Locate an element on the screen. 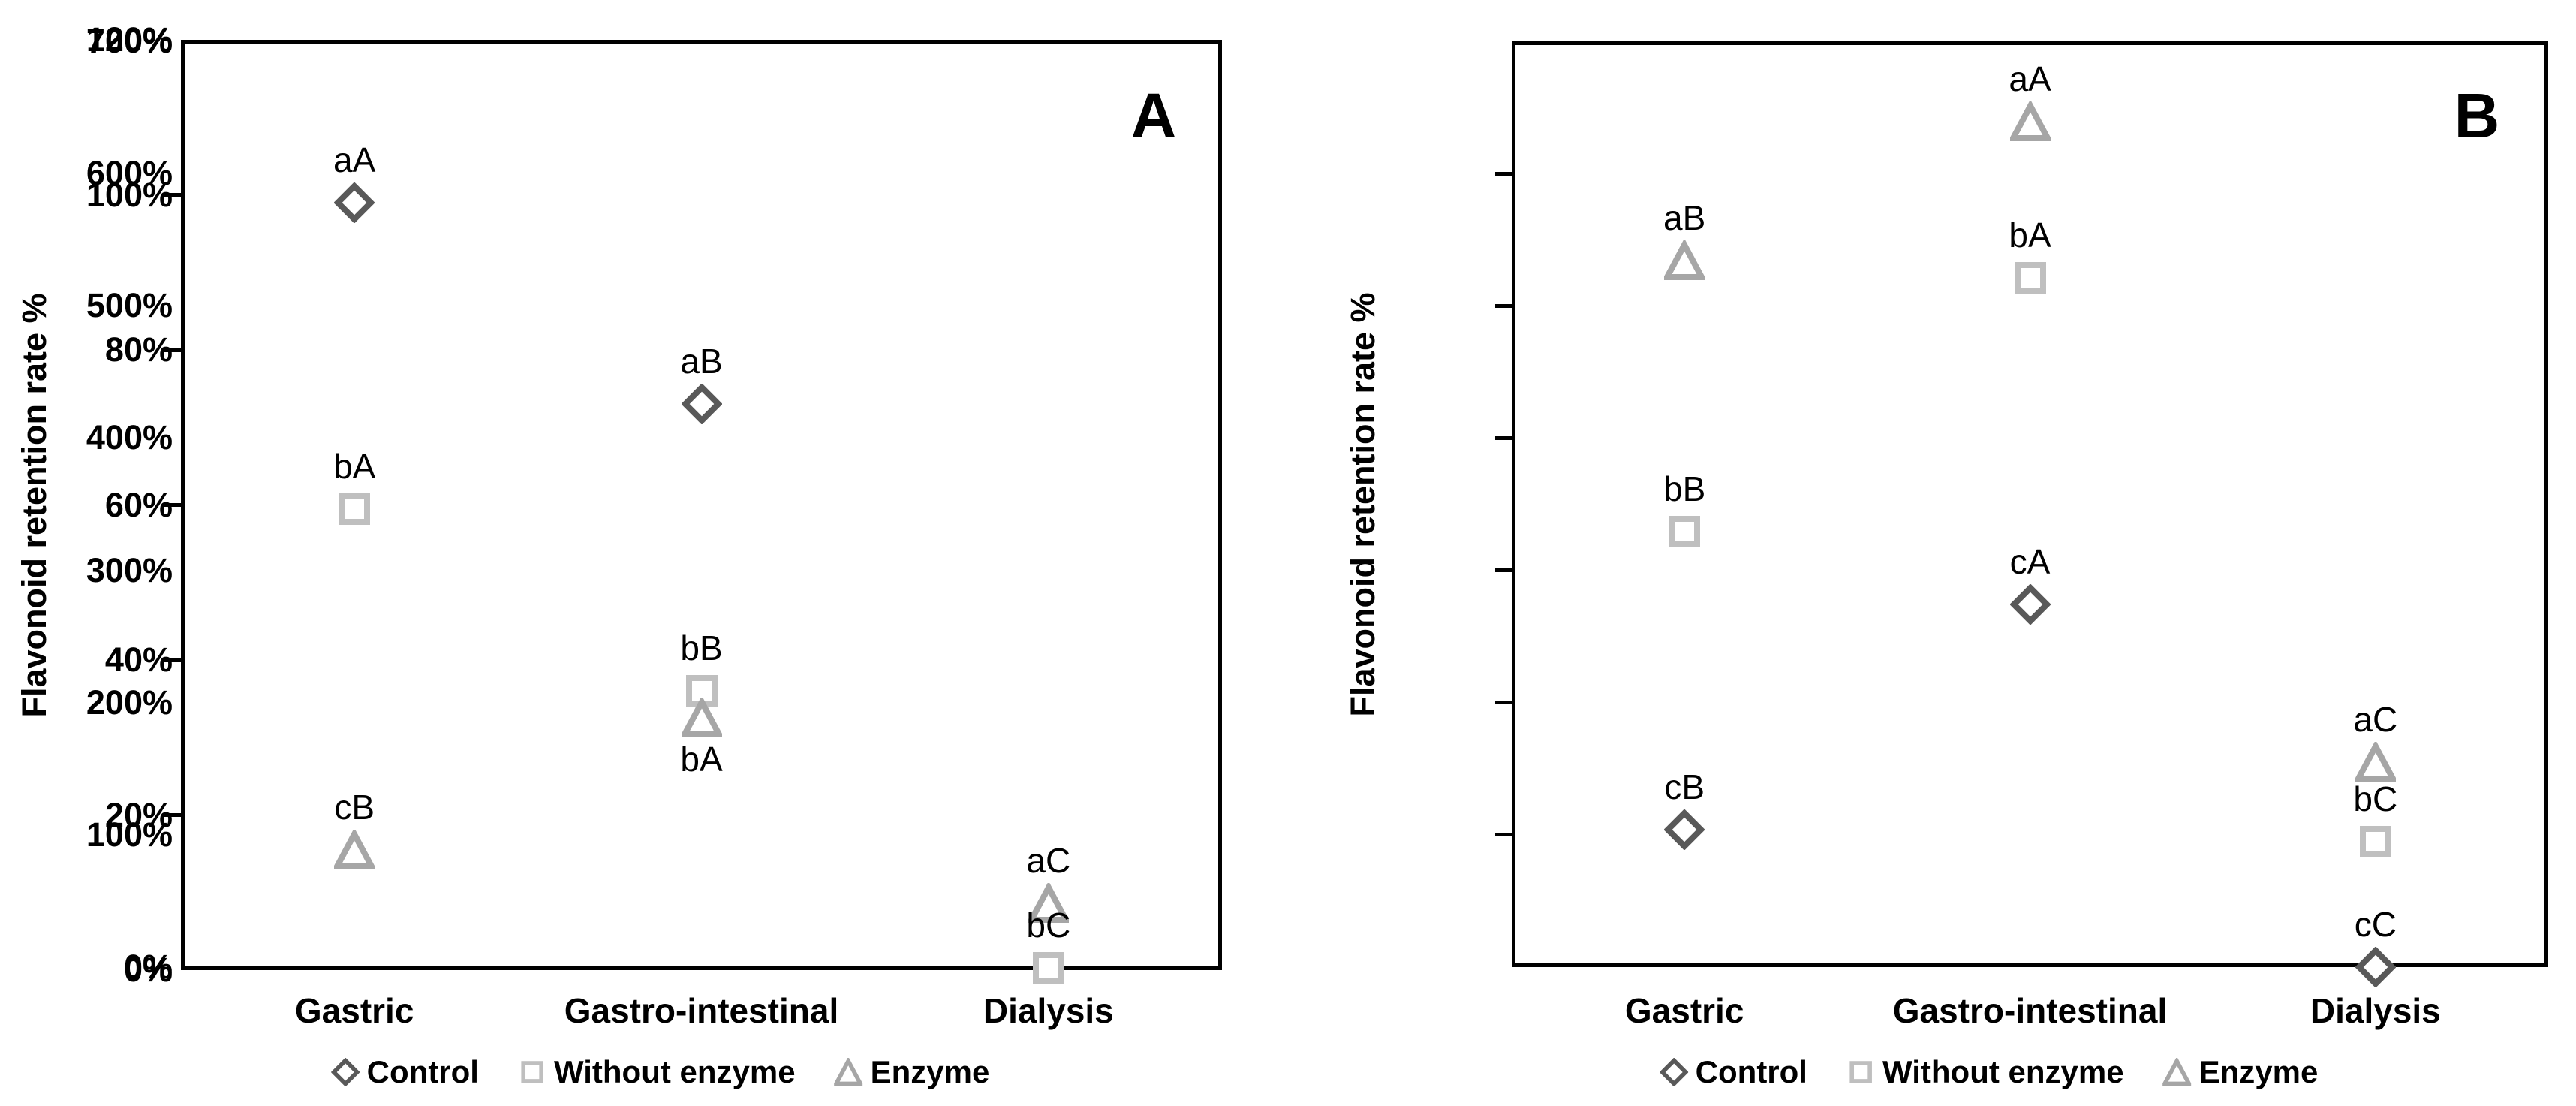 The height and width of the screenshot is (1106, 2576). y-axis-title: Flavonoid retention rate % is located at coordinates (1363, 504).